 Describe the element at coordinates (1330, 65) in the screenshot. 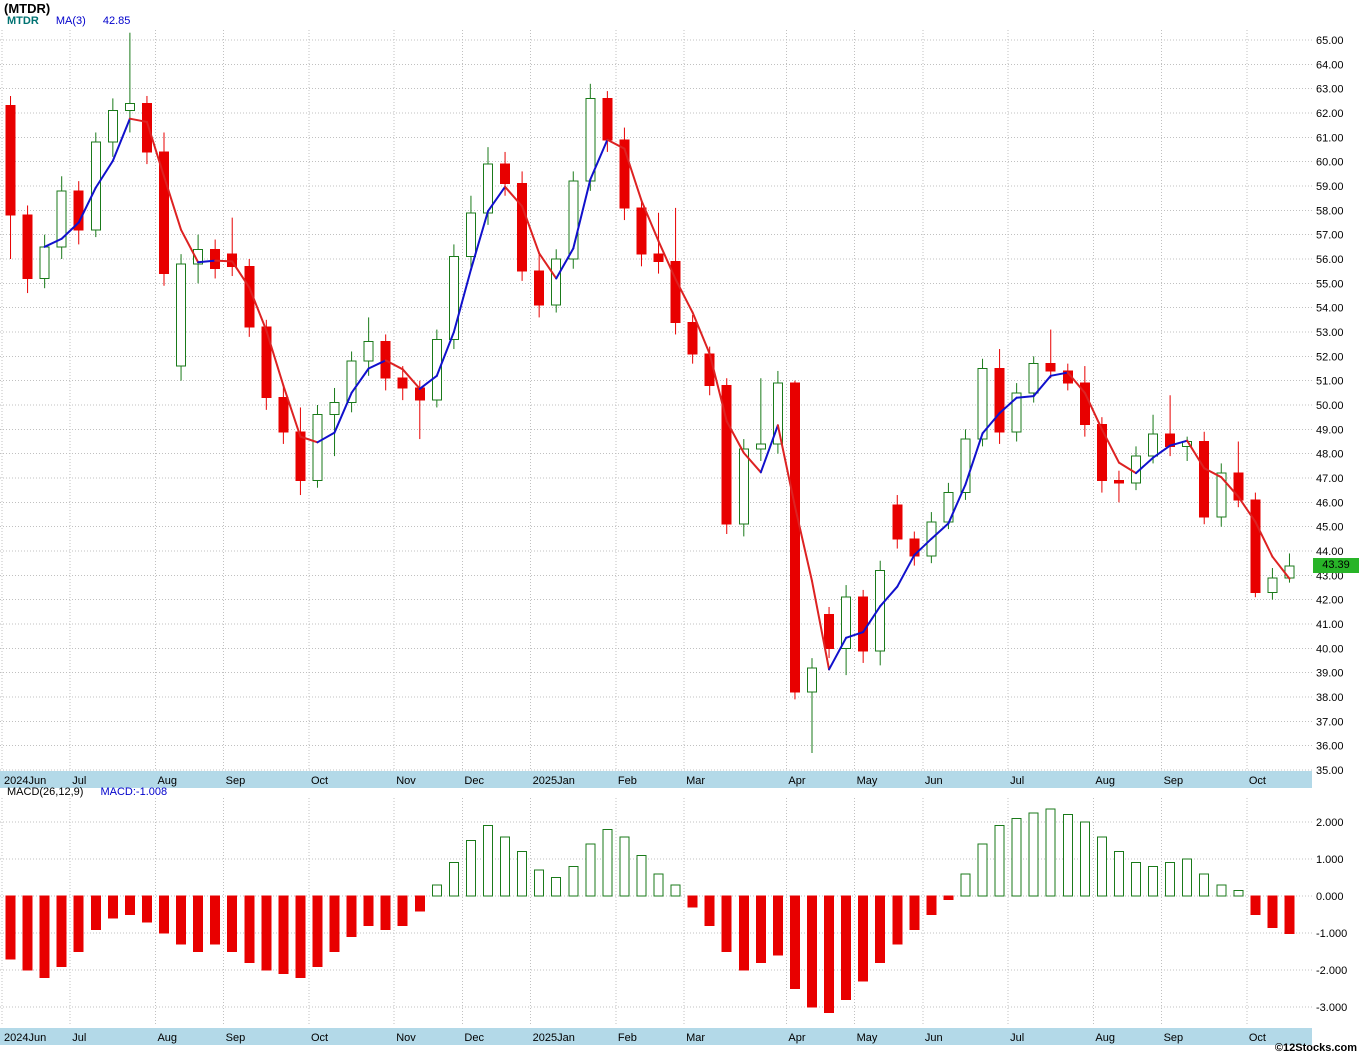

I see `price-axis-label: 64.00` at that location.